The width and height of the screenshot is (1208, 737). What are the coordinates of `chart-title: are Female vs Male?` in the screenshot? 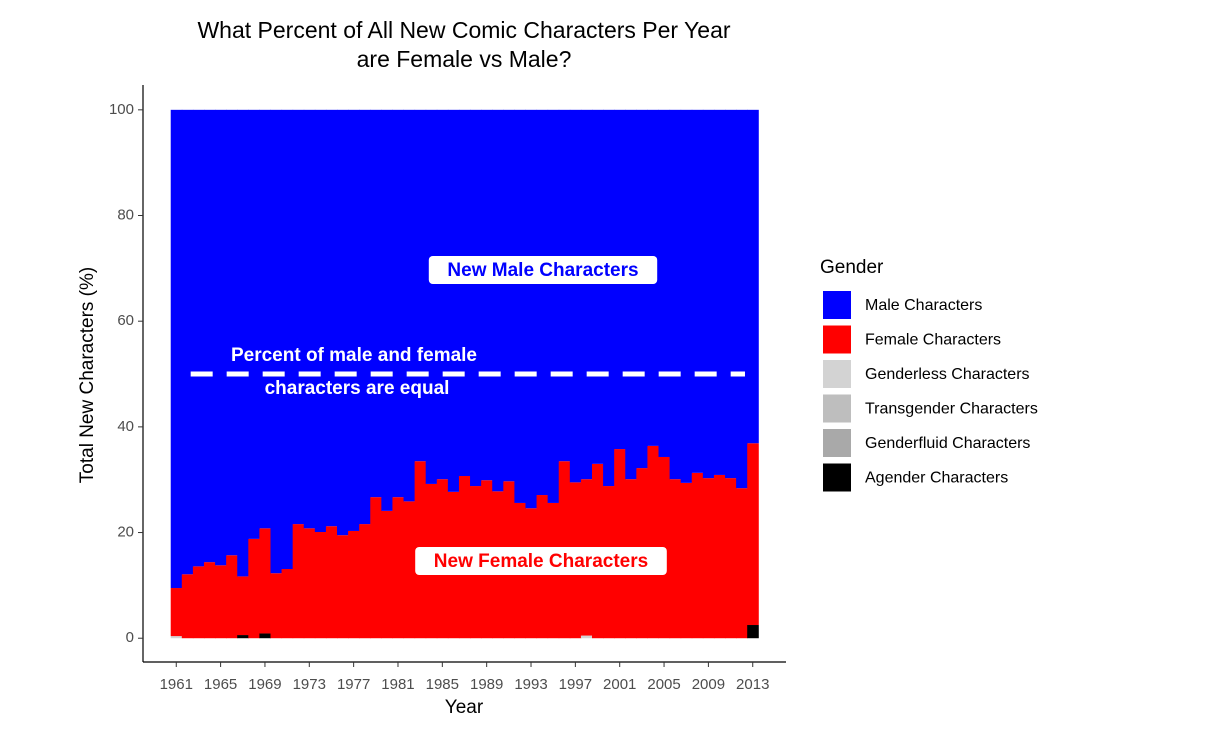 It's located at (464, 59).